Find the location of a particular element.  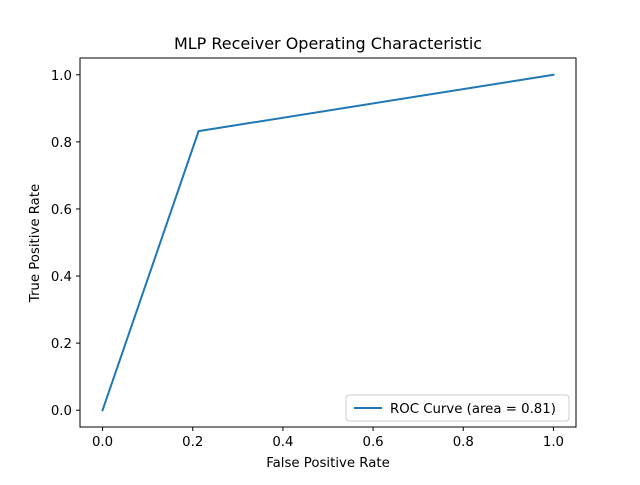

legend: ROC Curve (area = 0.81) is located at coordinates (457, 408).